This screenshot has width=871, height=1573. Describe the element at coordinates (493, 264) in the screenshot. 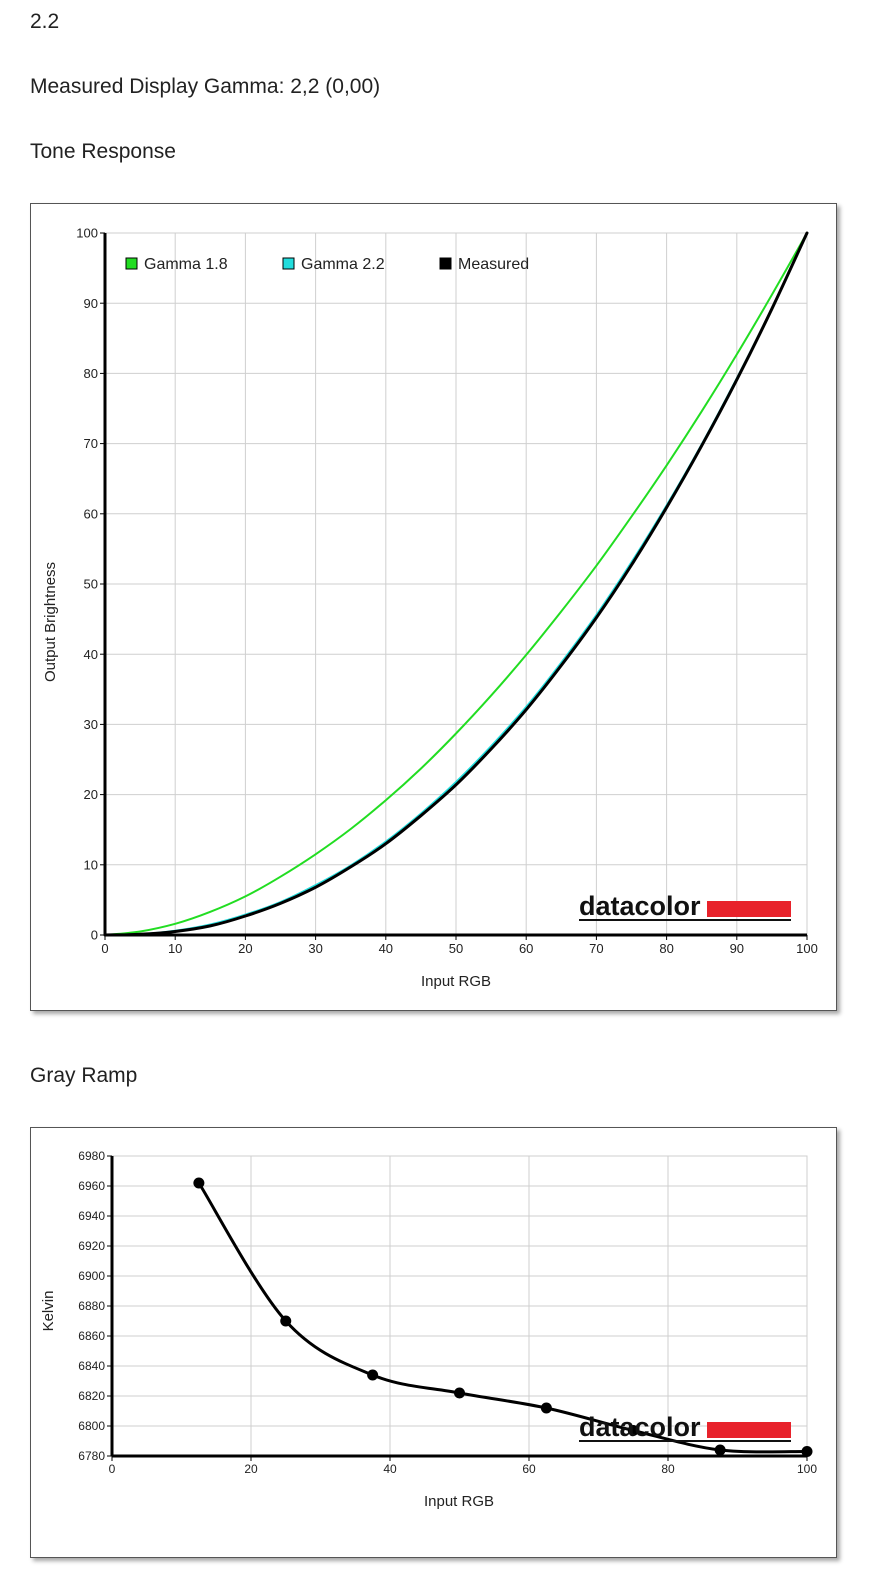

I see `legend-label: Measured` at that location.